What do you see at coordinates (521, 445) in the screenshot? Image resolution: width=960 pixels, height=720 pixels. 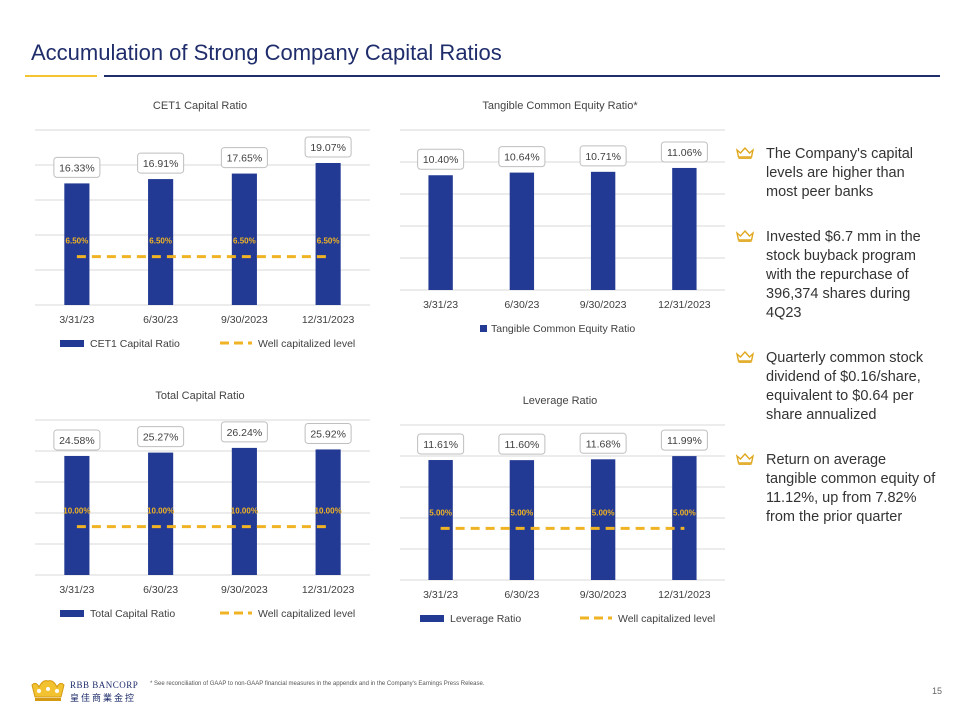 I see `data-label: 11.60%` at bounding box center [521, 445].